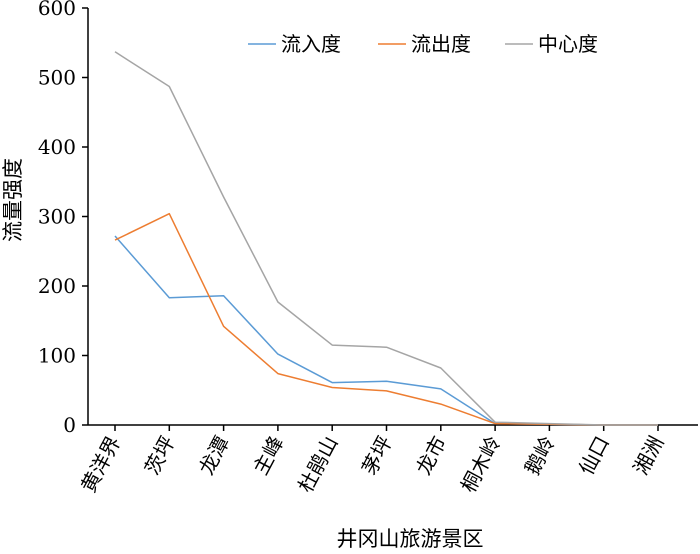 This screenshot has height=554, width=700. I want to click on y-tick-label: 300, so click(57, 217).